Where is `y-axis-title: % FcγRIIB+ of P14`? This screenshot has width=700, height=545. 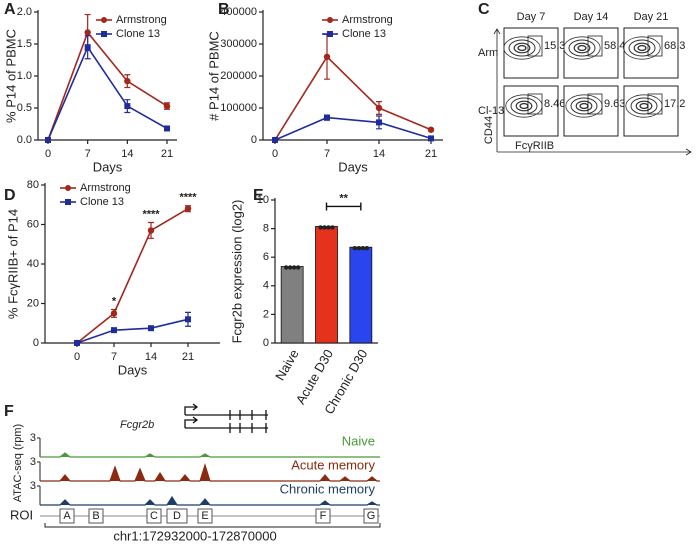 y-axis-title: % FcγRIIB+ of P14 is located at coordinates (12, 264).